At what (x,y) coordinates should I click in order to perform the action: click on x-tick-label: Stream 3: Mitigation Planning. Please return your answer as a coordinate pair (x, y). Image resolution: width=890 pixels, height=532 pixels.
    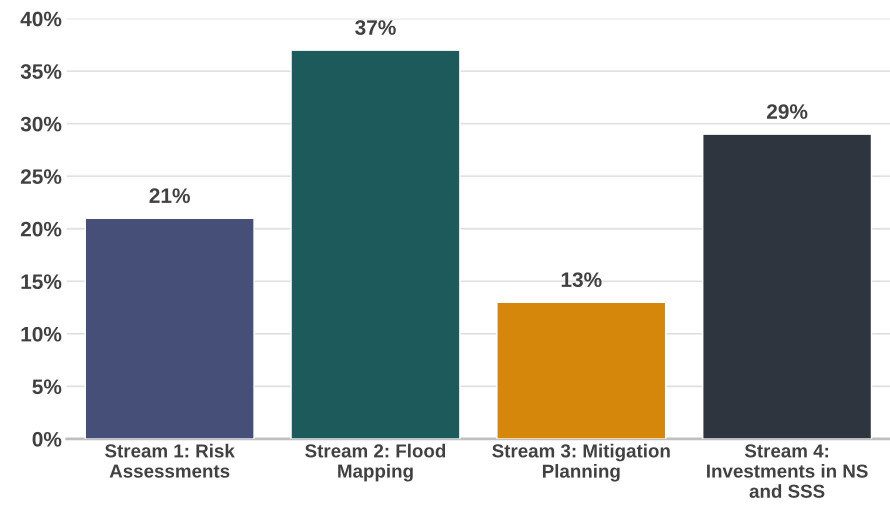
    Looking at the image, I should click on (581, 463).